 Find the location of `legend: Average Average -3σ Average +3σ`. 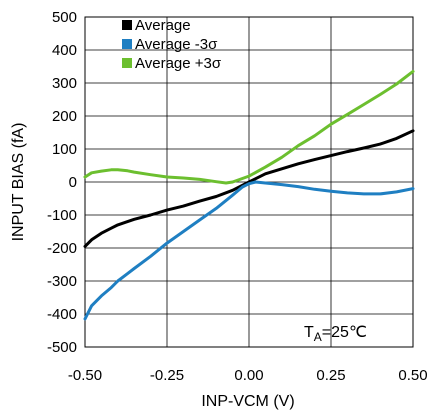

legend: Average Average -3σ Average +3σ is located at coordinates (172, 44).